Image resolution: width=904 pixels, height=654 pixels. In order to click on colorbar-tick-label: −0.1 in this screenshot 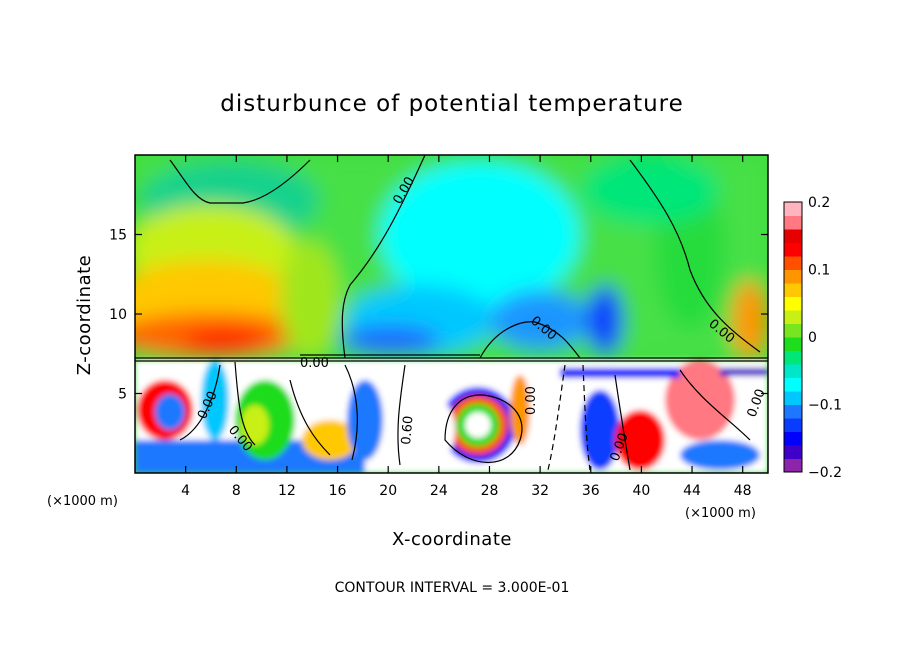, I will do `click(825, 406)`.